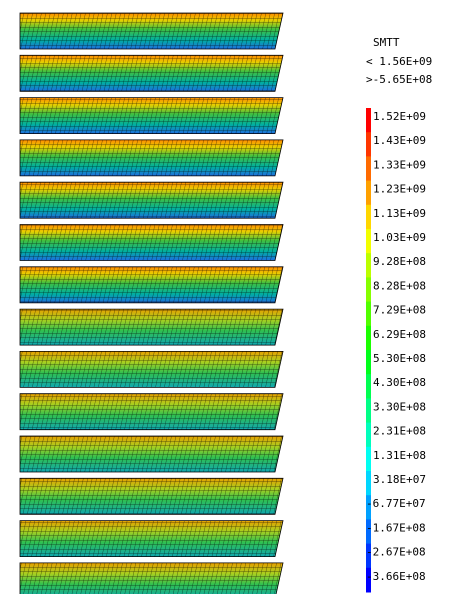 The width and height of the screenshot is (449, 594). What do you see at coordinates (396, 527) in the screenshot?
I see `level-label: -1.67E+08` at bounding box center [396, 527].